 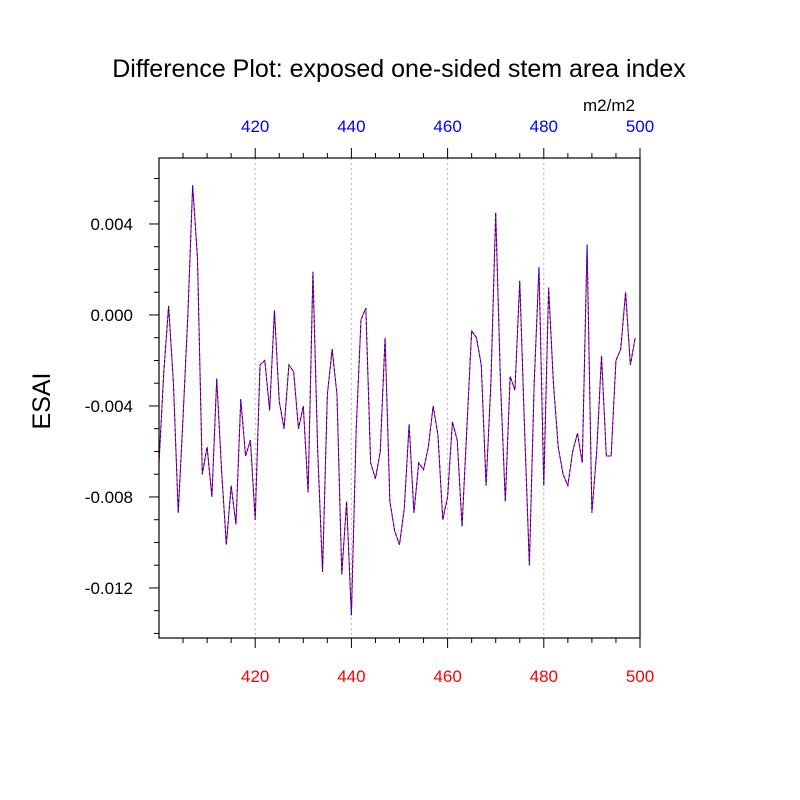 I want to click on x-tick-label-top: 480, so click(x=544, y=126).